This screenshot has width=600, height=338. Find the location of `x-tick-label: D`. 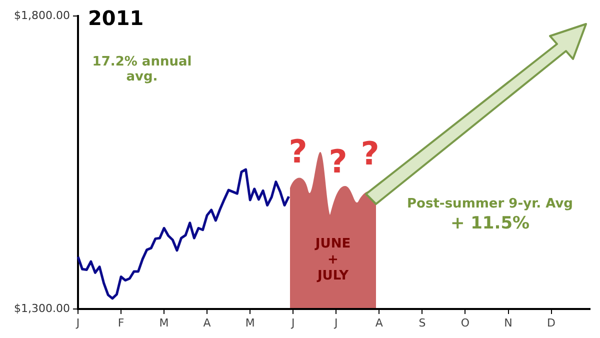

x-tick-label: D is located at coordinates (551, 323).